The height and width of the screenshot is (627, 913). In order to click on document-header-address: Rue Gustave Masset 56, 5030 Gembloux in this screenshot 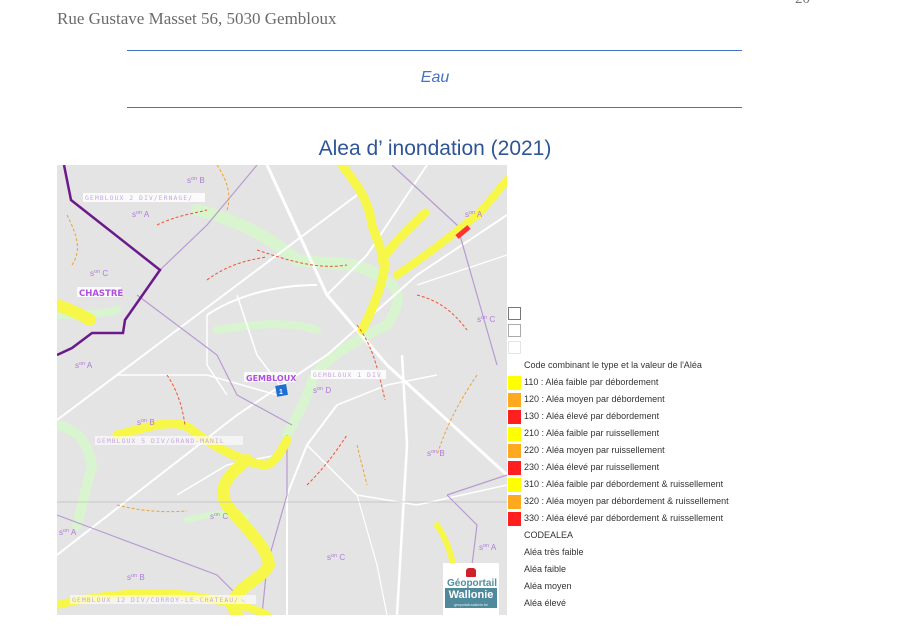, I will do `click(197, 18)`.